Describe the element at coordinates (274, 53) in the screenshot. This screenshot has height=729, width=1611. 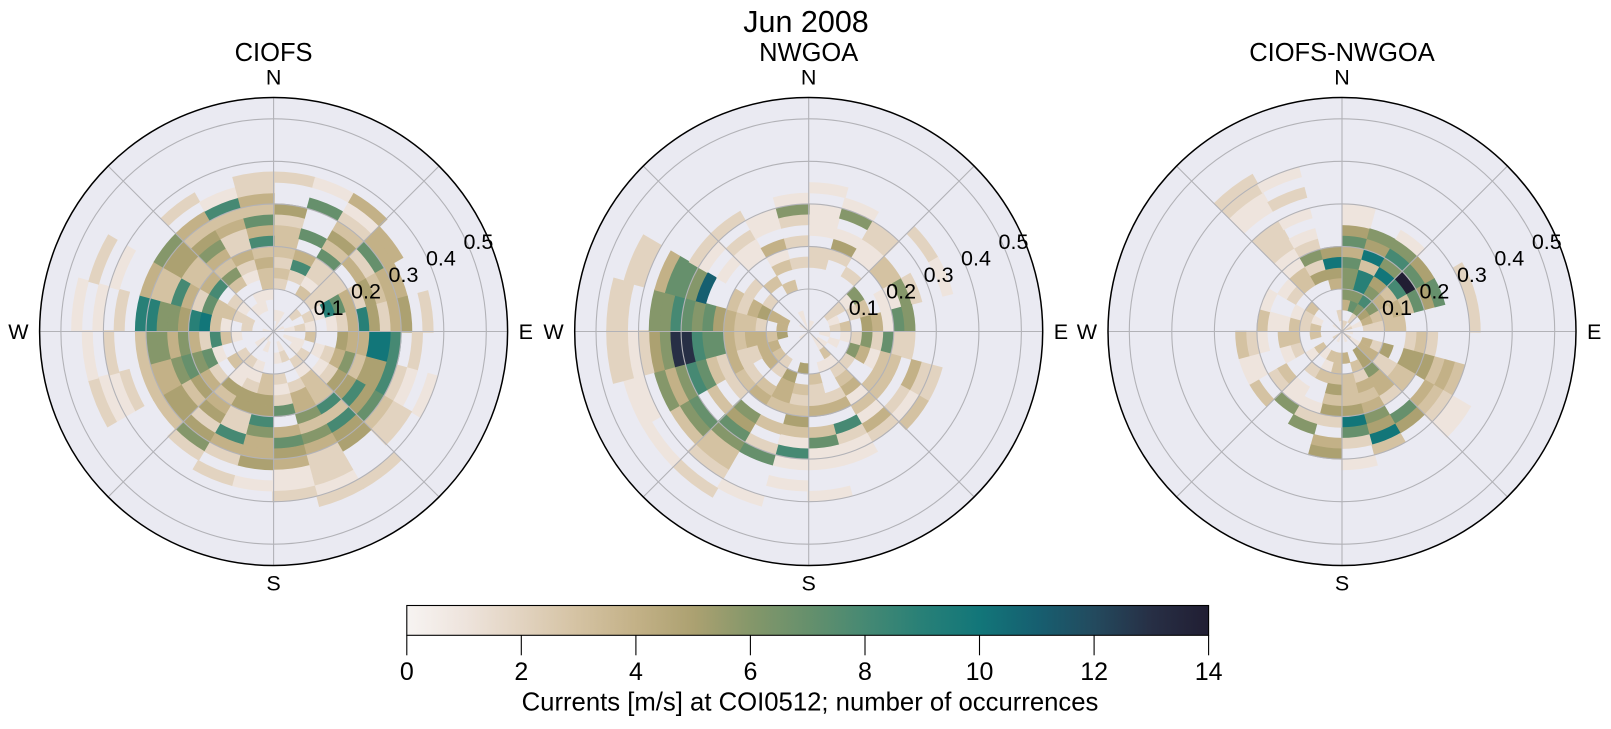
I see `svg-text: CIOFS` at that location.